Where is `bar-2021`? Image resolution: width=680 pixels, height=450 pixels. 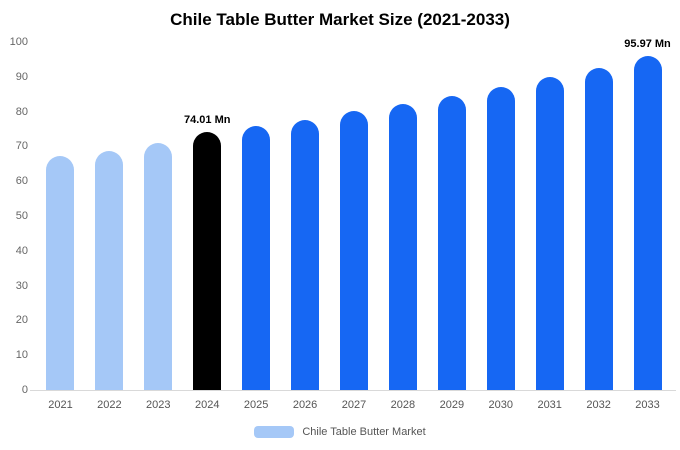 bar-2021 is located at coordinates (60, 273).